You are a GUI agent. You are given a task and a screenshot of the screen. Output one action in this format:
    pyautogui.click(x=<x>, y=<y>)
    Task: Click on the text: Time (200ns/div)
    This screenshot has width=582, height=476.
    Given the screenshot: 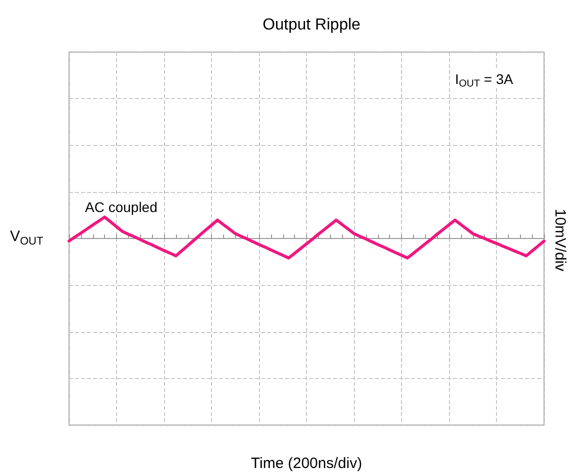 What is the action you would take?
    pyautogui.click(x=306, y=463)
    